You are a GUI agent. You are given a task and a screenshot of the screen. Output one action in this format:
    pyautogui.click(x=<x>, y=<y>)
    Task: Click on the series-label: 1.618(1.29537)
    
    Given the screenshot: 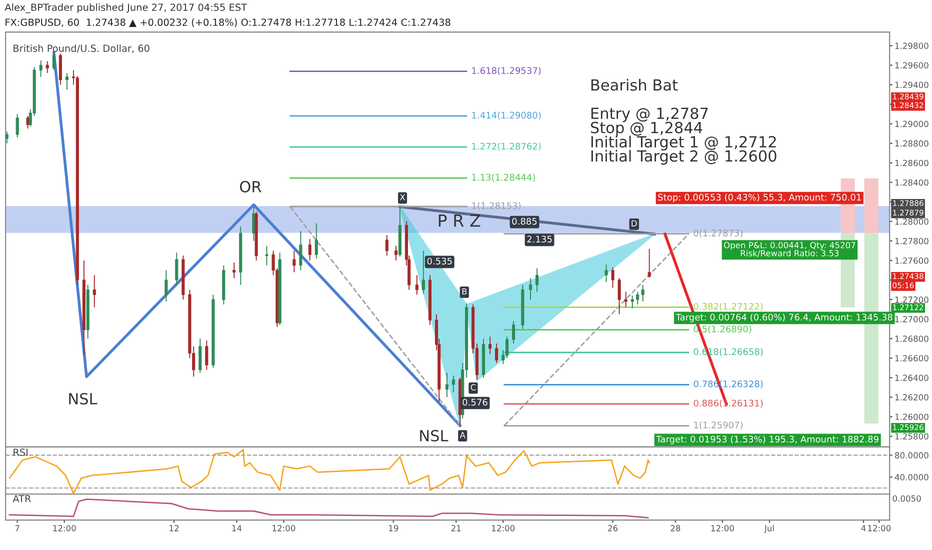 What is the action you would take?
    pyautogui.click(x=506, y=71)
    